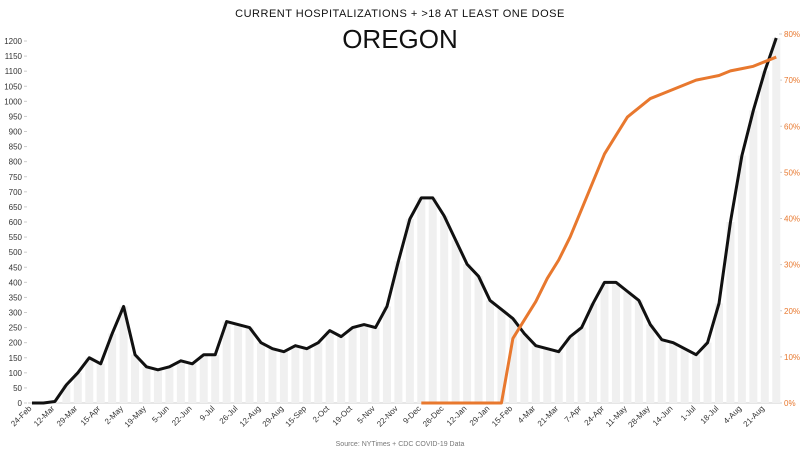 The width and height of the screenshot is (800, 451). I want to click on y-tick-label: 900, so click(16, 132).